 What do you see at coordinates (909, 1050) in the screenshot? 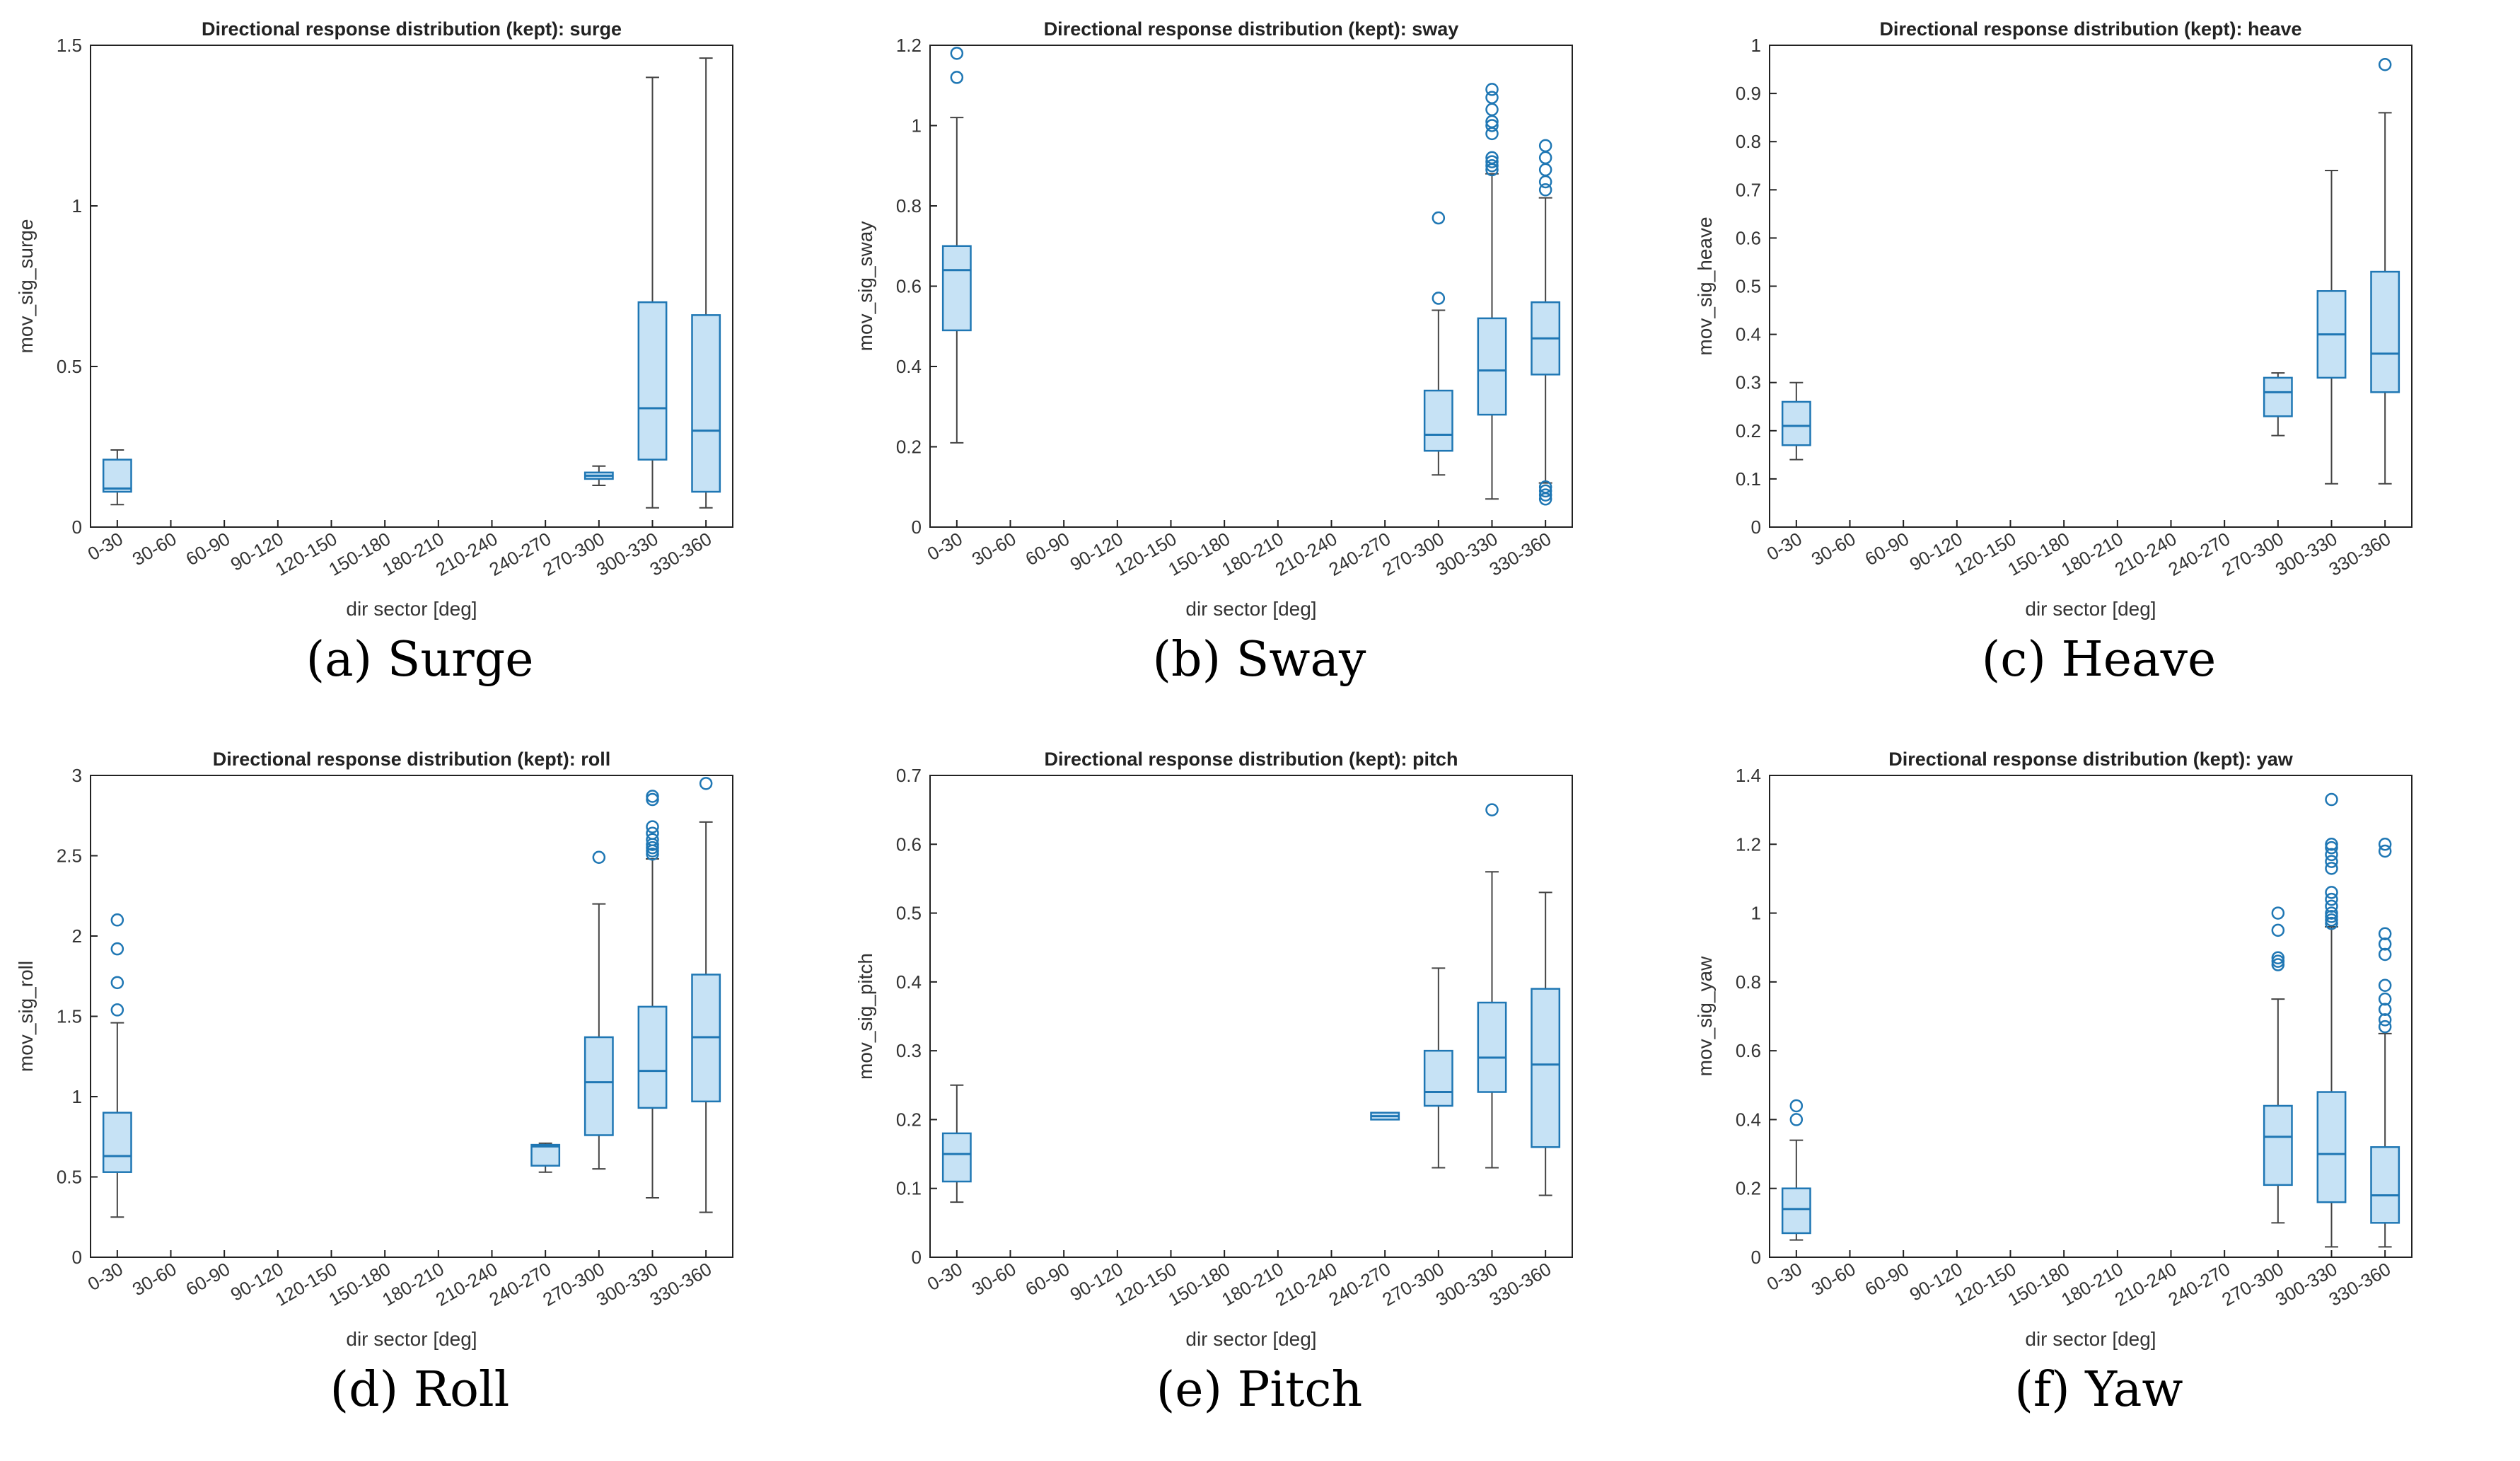
I see `y-tick-label: 0.3` at bounding box center [909, 1050].